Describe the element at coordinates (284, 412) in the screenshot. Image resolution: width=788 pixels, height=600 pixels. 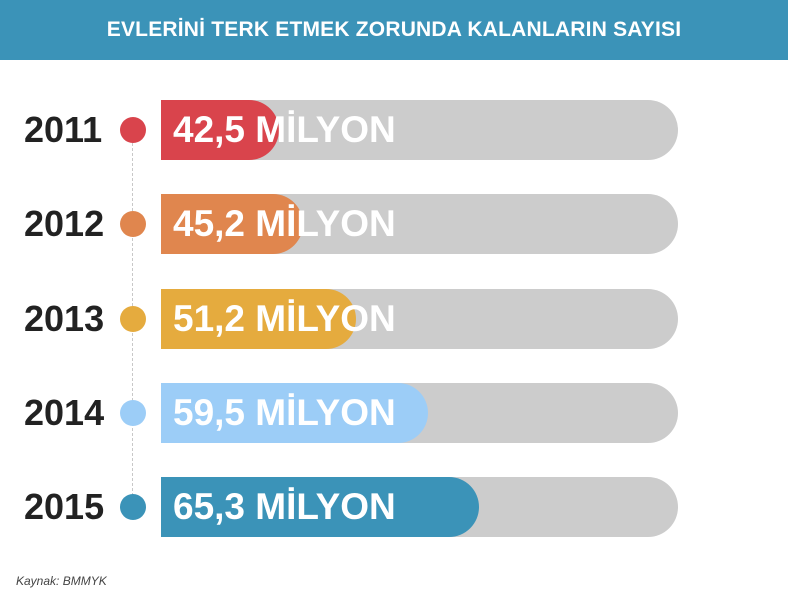
I see `value-label: 59,5 MİLYON` at that location.